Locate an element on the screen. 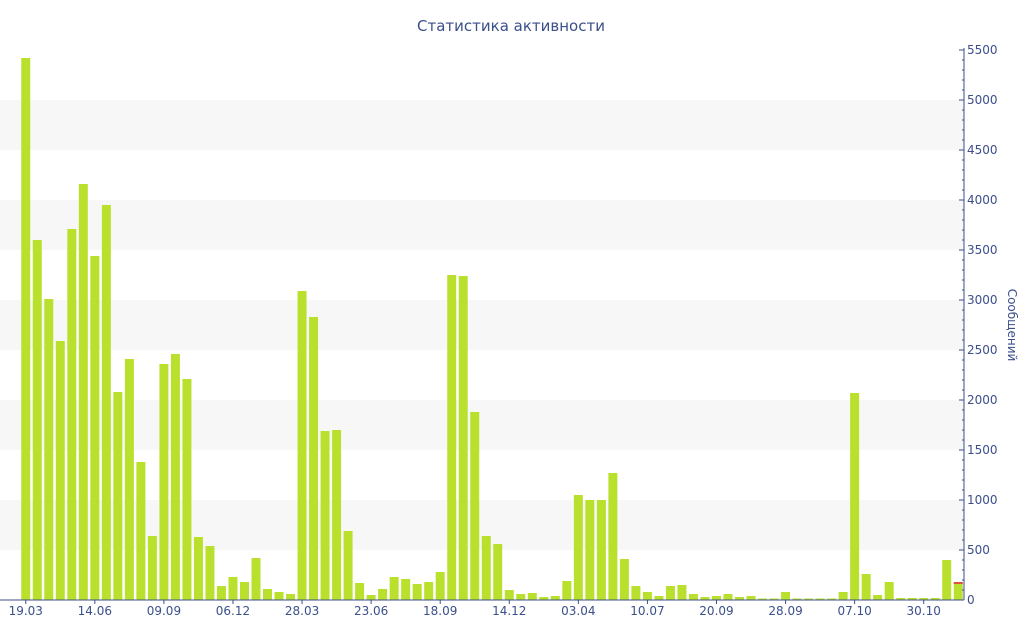 The height and width of the screenshot is (640, 1024). y-tick-label: 4000 is located at coordinates (982, 200).